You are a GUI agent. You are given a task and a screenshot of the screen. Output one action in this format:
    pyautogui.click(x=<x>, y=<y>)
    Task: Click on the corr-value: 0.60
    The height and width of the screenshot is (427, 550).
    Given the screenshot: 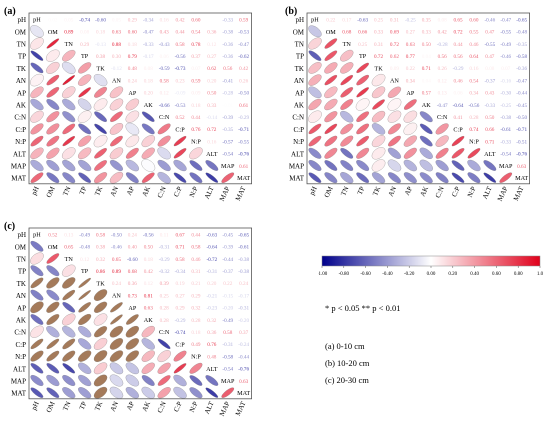 What is the action you would take?
    pyautogui.click(x=132, y=33)
    